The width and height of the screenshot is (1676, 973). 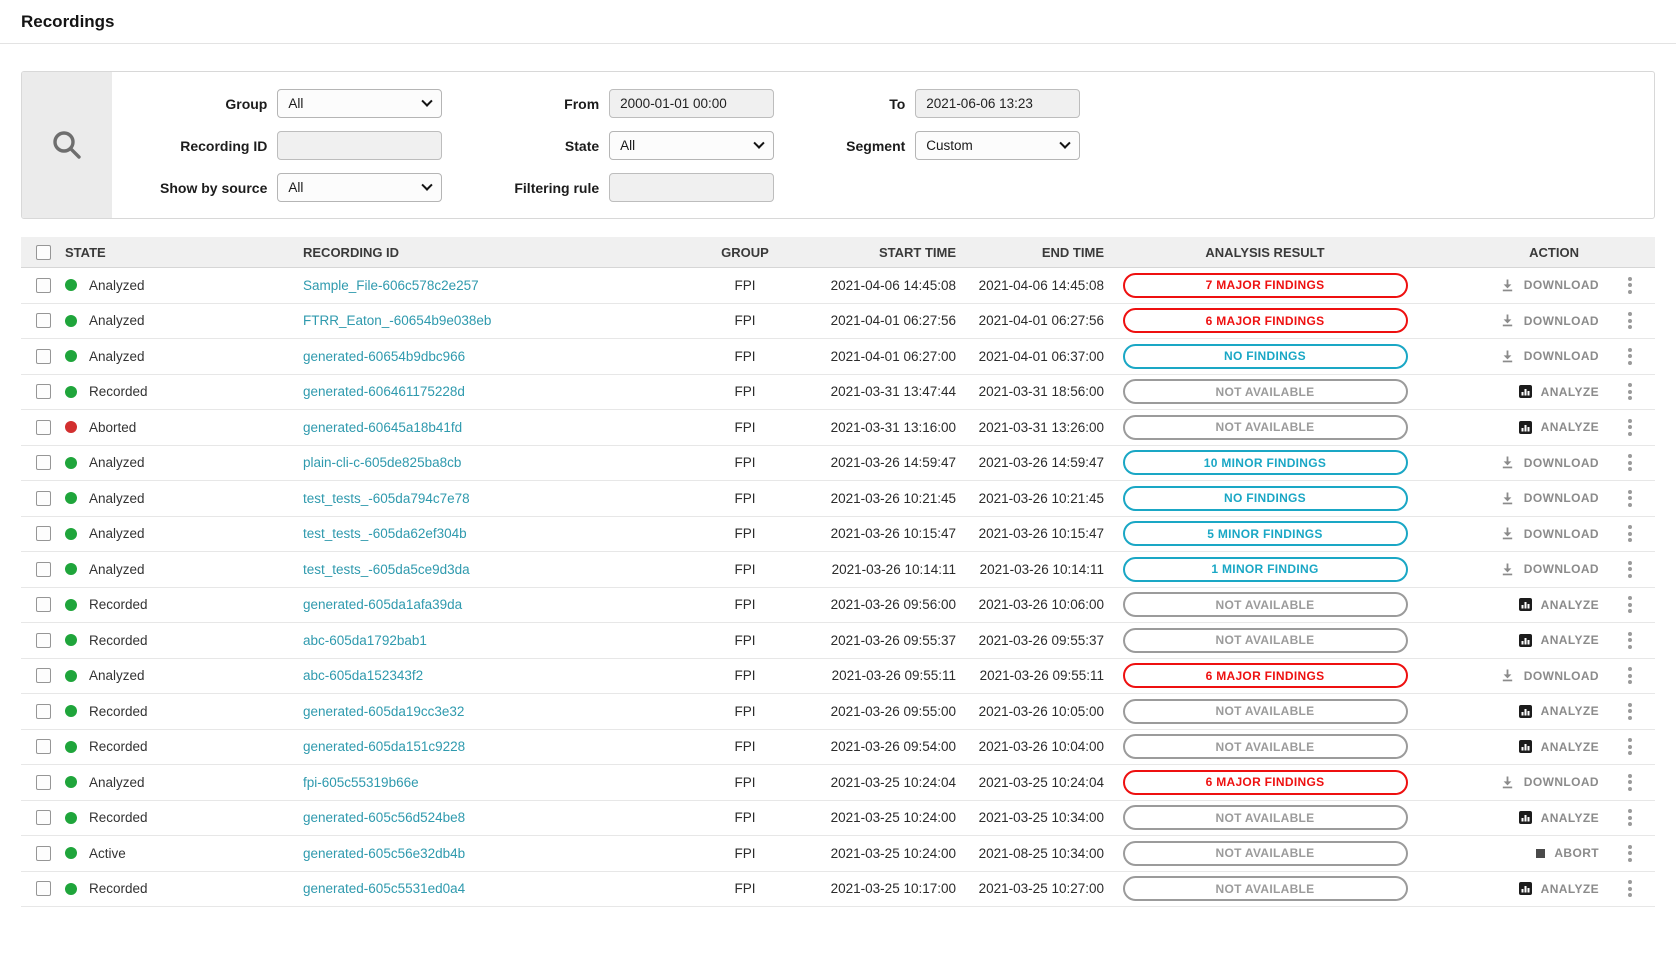 I want to click on recording-id-link: test_tests_-605da62ef304b, so click(x=385, y=534).